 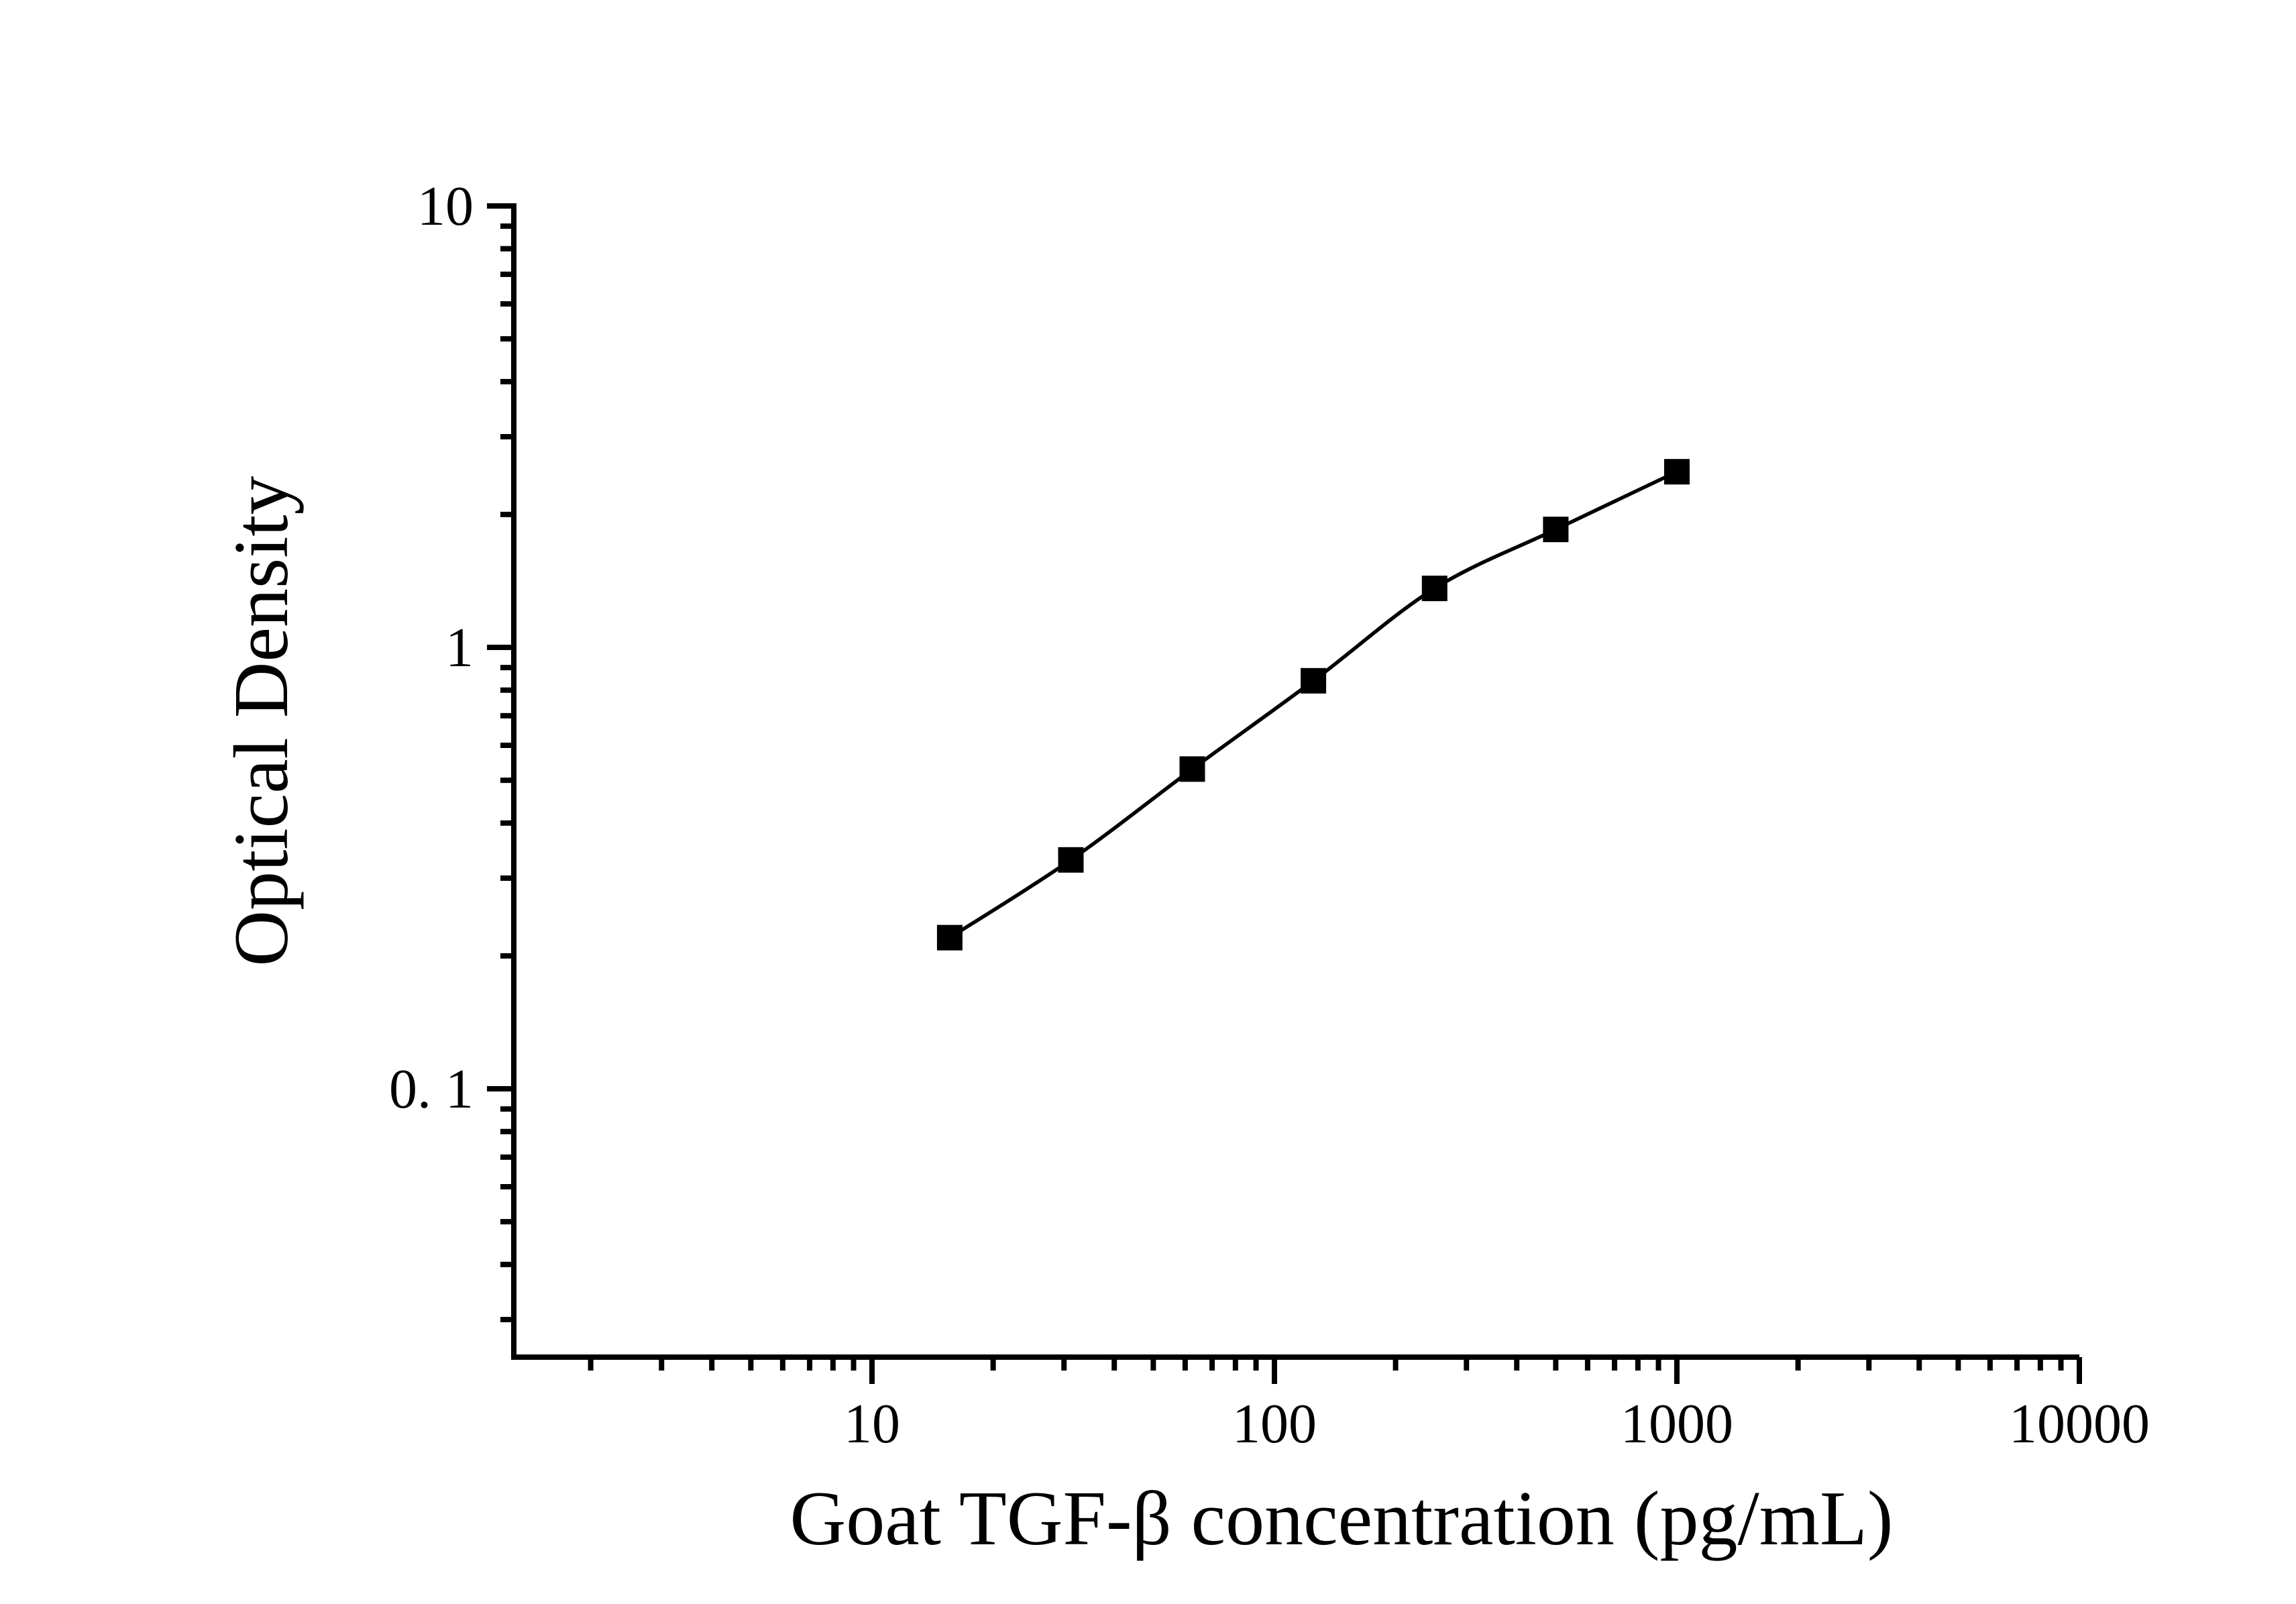 I want to click on data-series, so click(x=1313, y=705).